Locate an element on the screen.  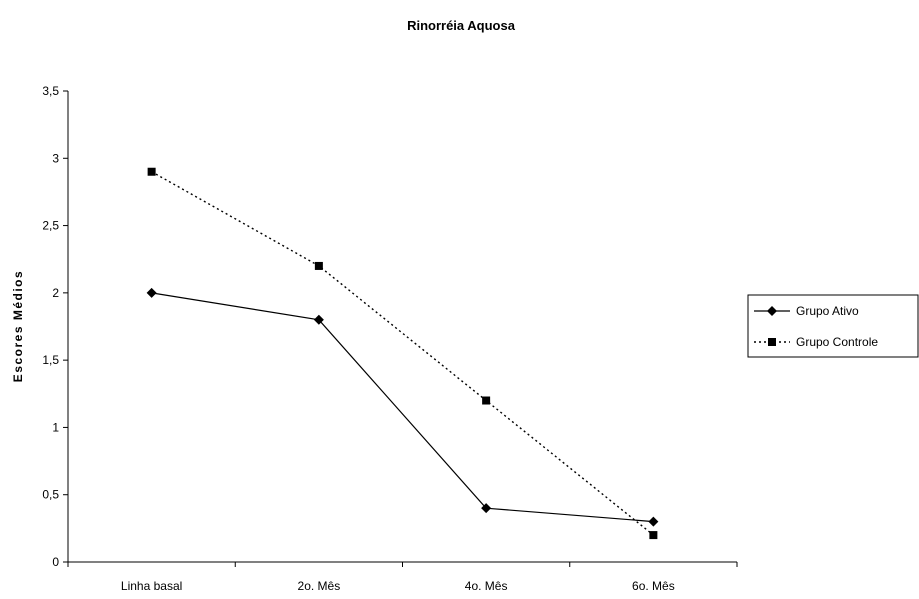
legend-label-grupo-controle: Grupo Controle is located at coordinates (837, 342).